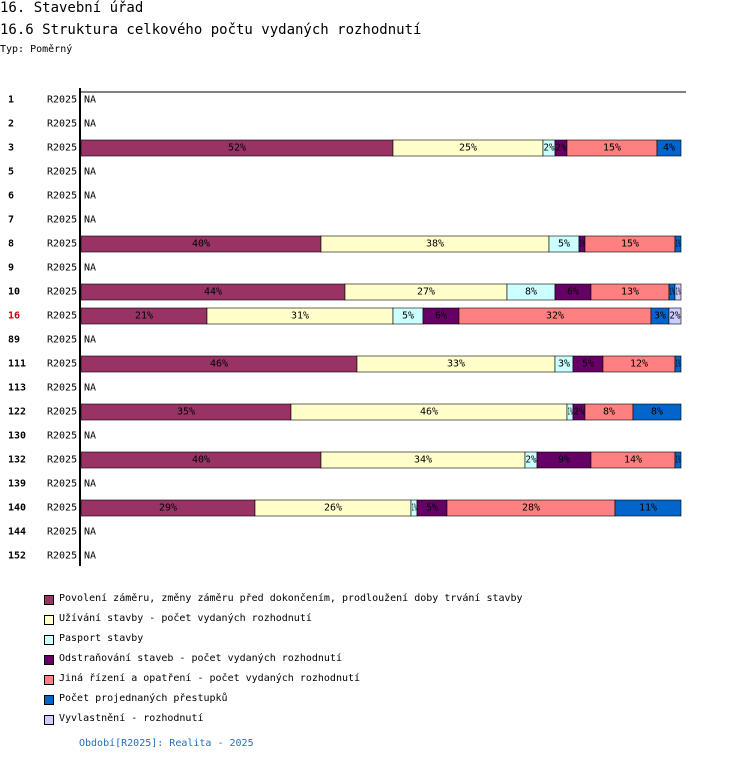  I want to click on bar-segment-label: 28%, so click(531, 508).